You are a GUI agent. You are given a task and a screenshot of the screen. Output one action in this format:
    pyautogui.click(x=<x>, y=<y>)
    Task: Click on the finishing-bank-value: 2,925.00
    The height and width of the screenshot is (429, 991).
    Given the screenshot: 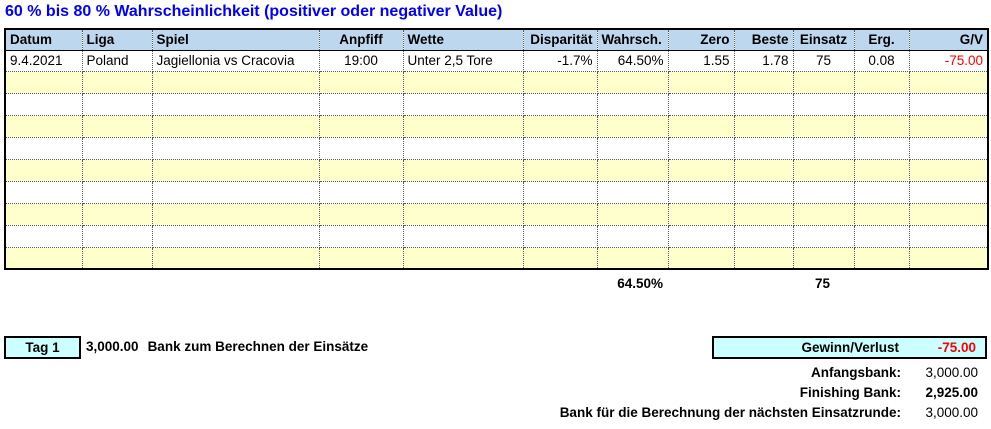 What is the action you would take?
    pyautogui.click(x=951, y=392)
    